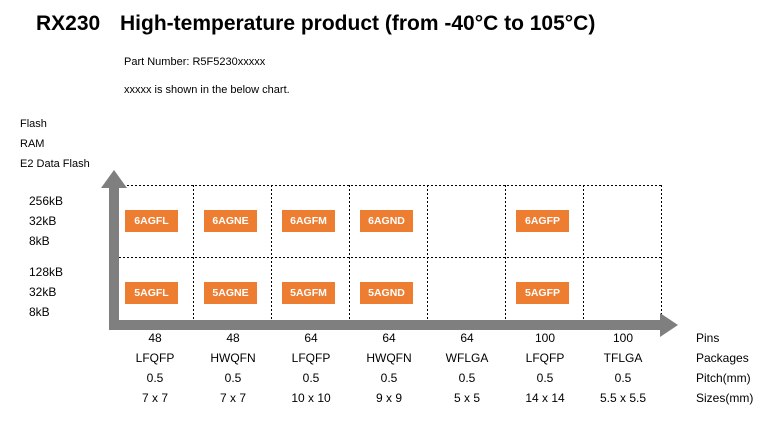 This screenshot has width=775, height=421. I want to click on col-5-pitch: 0.5, so click(467, 378).